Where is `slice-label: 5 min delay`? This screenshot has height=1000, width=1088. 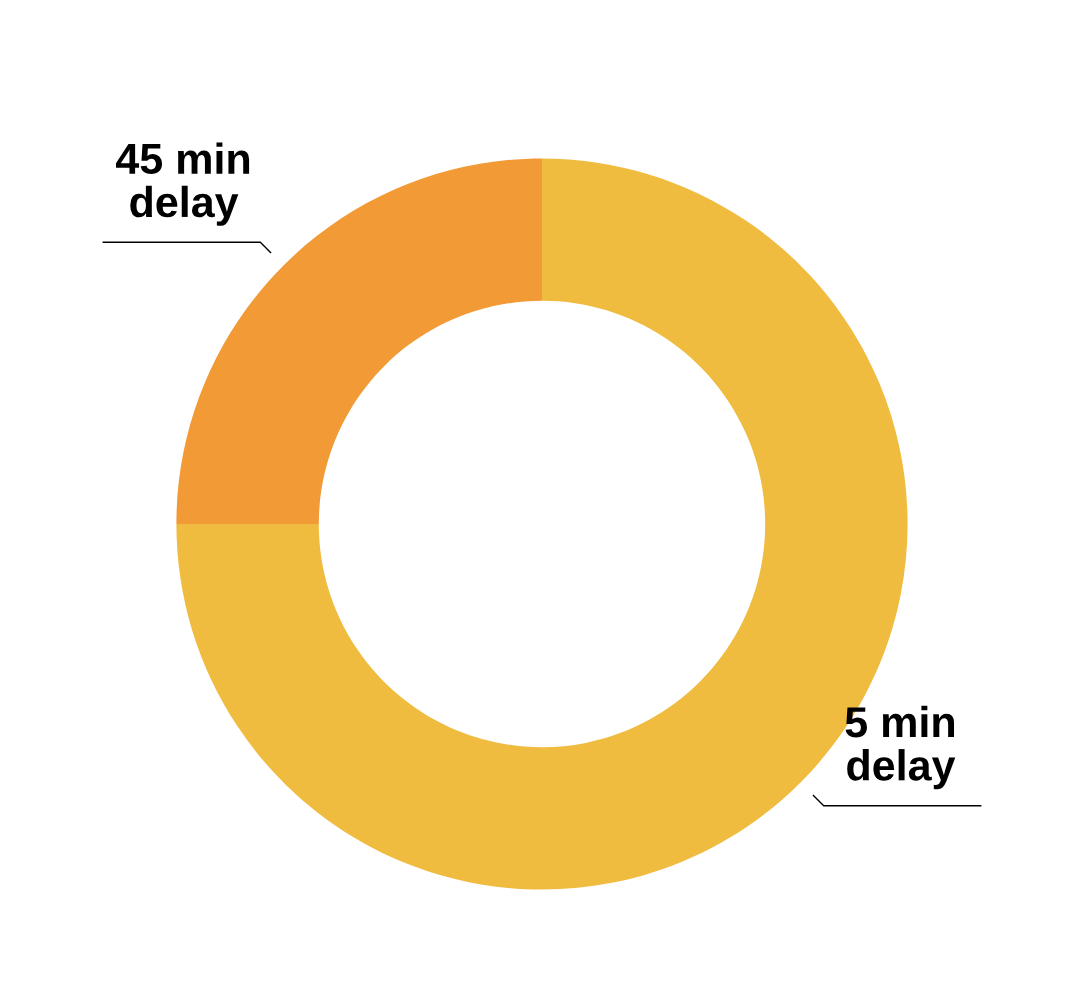 slice-label: 5 min delay is located at coordinates (900, 747).